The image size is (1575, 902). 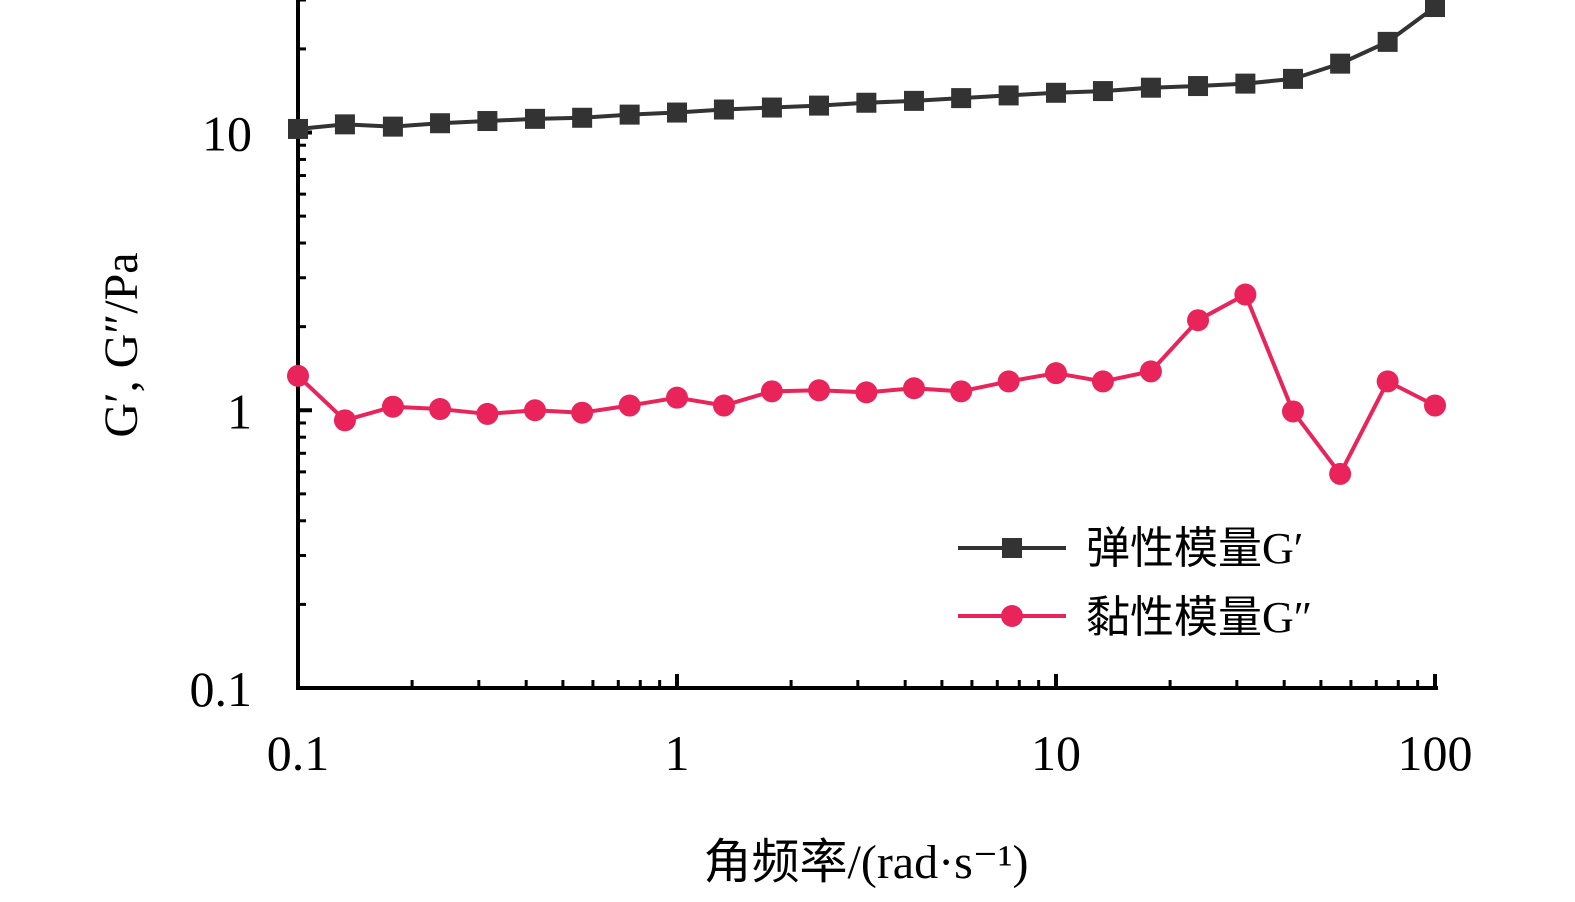 What do you see at coordinates (1012, 616) in the screenshot?
I see `legend-marker-viscous` at bounding box center [1012, 616].